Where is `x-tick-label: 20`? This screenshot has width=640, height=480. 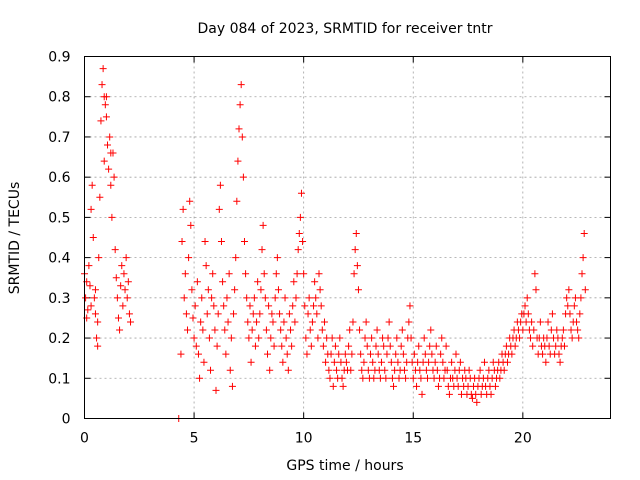 x-tick-label: 20 is located at coordinates (523, 439).